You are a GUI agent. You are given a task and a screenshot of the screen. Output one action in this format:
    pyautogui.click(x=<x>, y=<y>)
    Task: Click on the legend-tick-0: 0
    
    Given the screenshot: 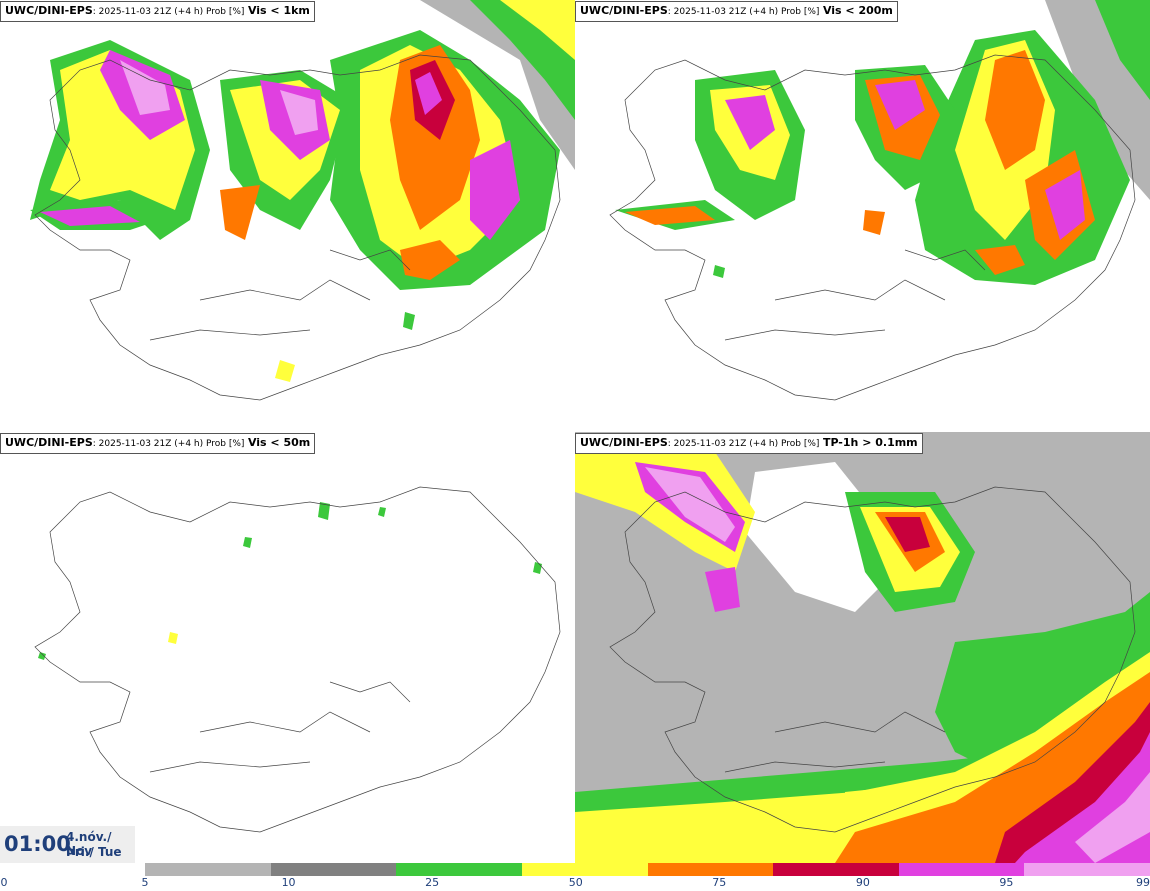 What is the action you would take?
    pyautogui.click(x=4, y=882)
    